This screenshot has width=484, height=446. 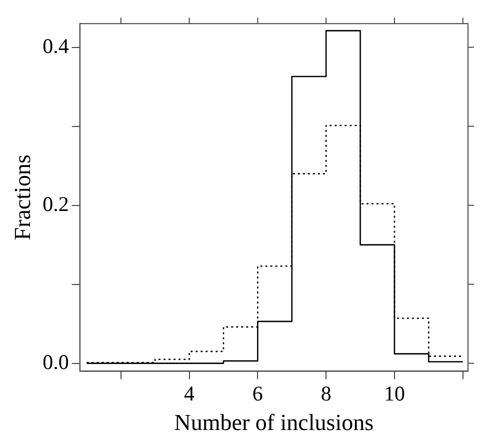 What do you see at coordinates (22, 197) in the screenshot?
I see `y-axis-title: Fractions` at bounding box center [22, 197].